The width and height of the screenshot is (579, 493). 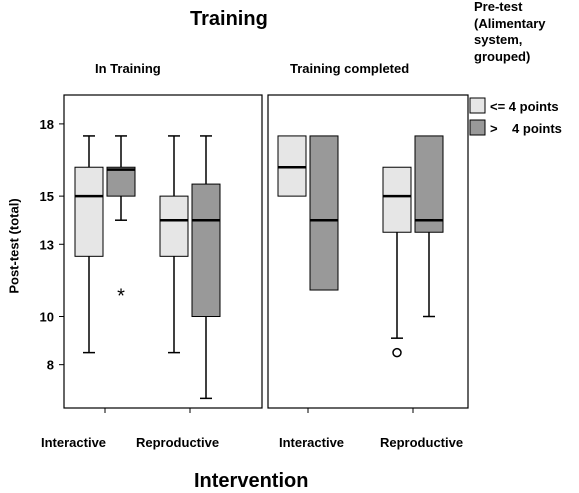 I want to click on panel-label-in-training: In Training, so click(x=128, y=68).